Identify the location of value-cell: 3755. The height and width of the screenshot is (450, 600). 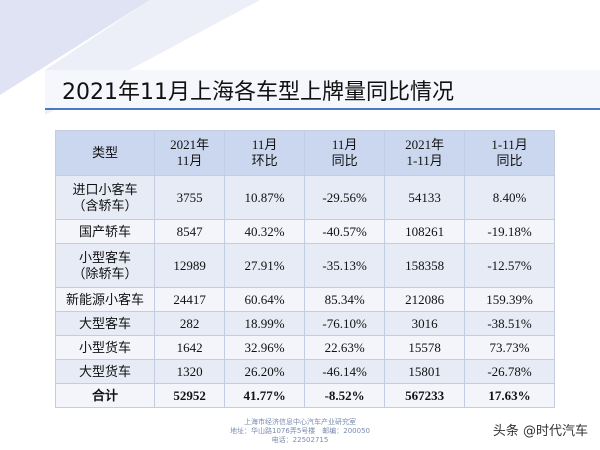
(190, 197).